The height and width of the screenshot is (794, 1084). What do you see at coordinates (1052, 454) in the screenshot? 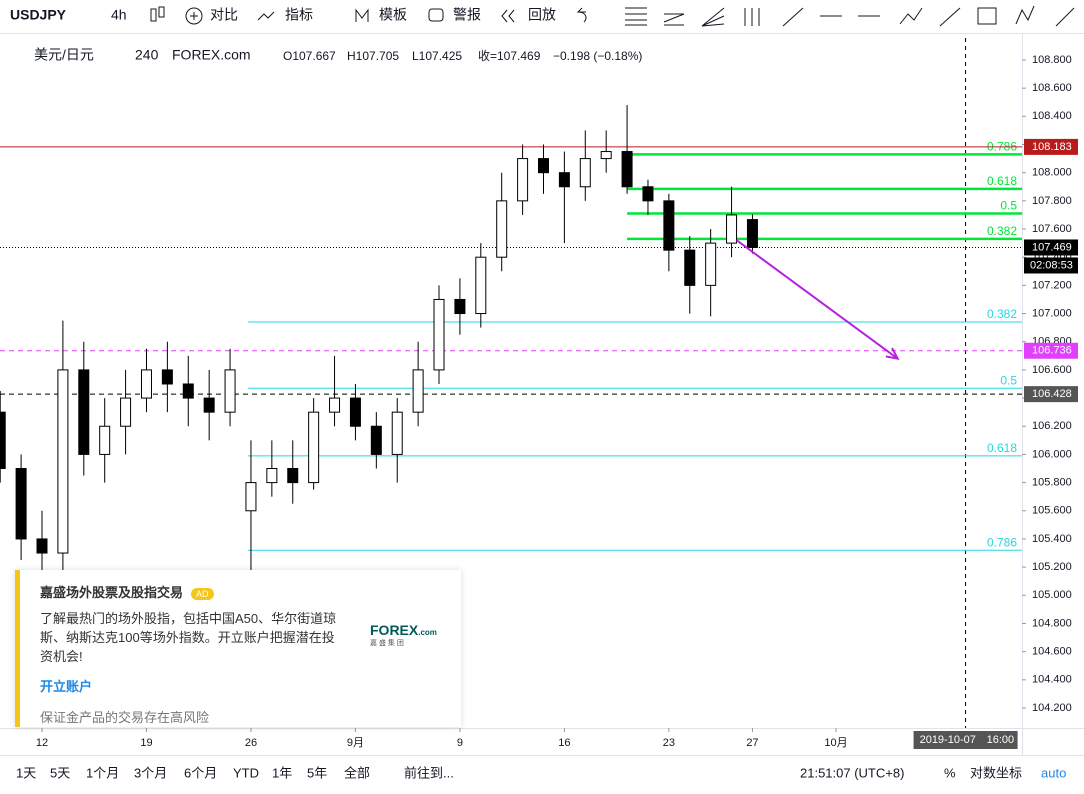
I see `y-tick-label: 106.000` at bounding box center [1052, 454].